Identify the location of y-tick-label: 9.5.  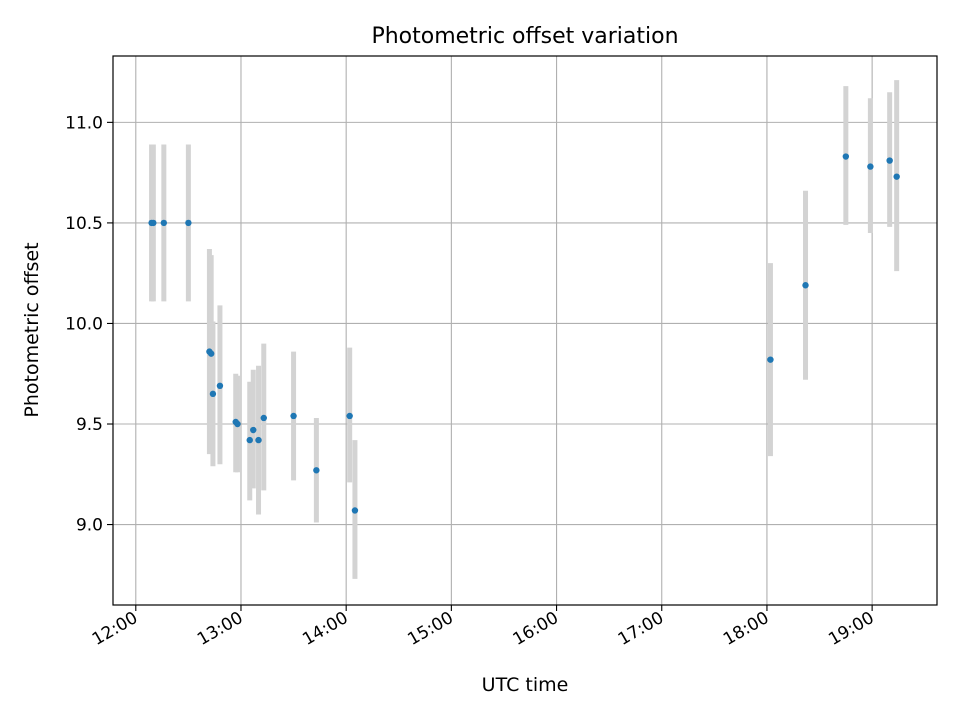
(89, 425).